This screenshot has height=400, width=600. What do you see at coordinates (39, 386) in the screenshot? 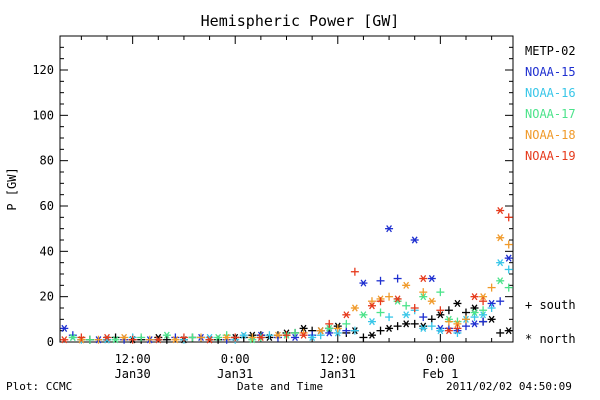
I see `footer-source: Plot: CCMC` at bounding box center [39, 386].